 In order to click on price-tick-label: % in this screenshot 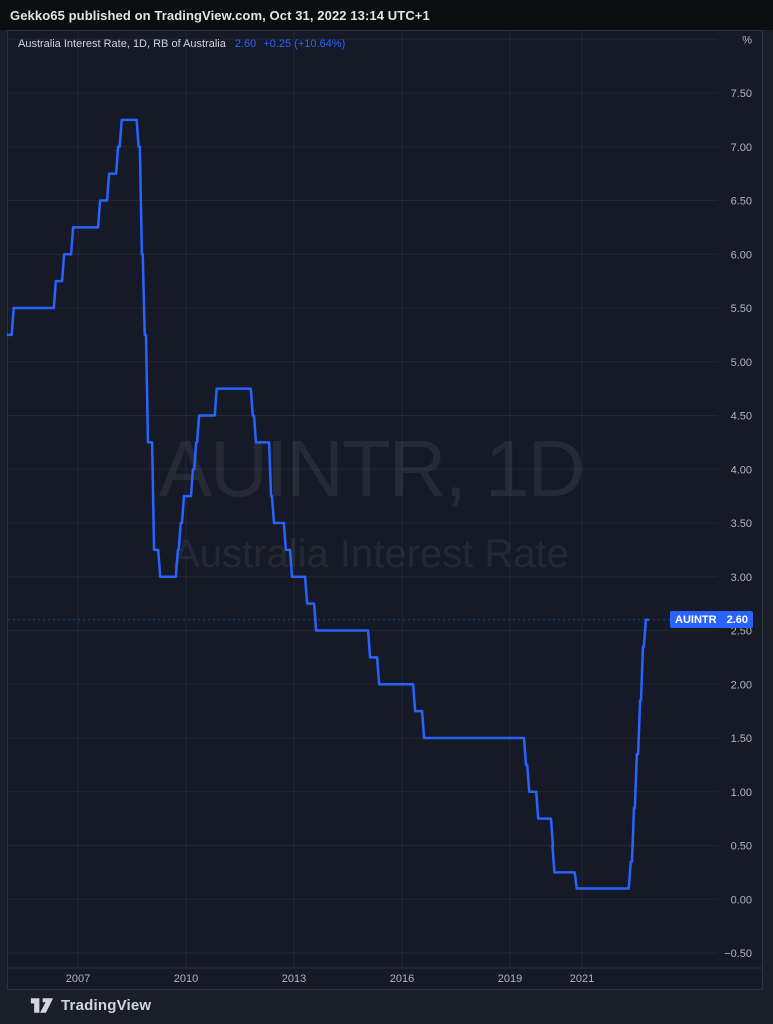, I will do `click(747, 40)`.